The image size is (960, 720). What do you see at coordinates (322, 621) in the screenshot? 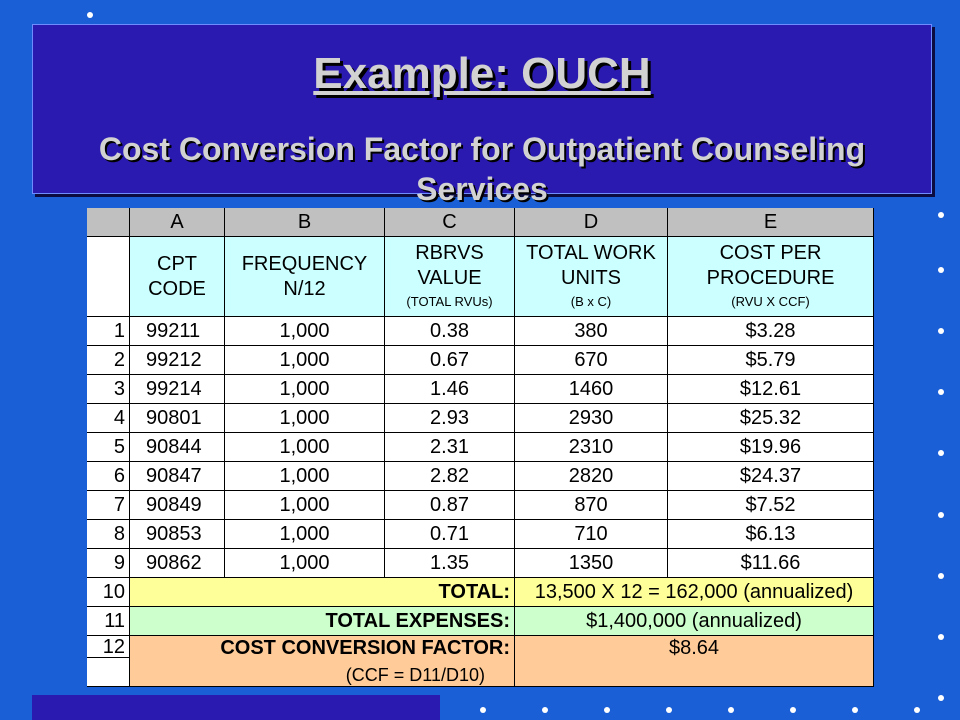
I see `total-expenses-label: TOTAL EXPENSES:` at bounding box center [322, 621].